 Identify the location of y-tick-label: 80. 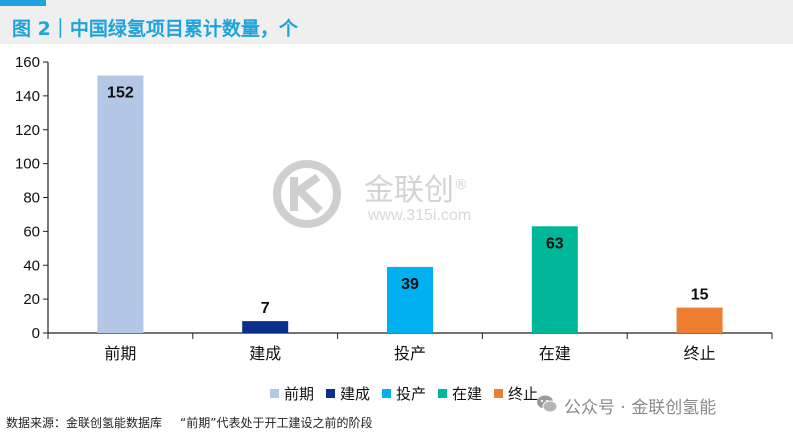
(31, 198).